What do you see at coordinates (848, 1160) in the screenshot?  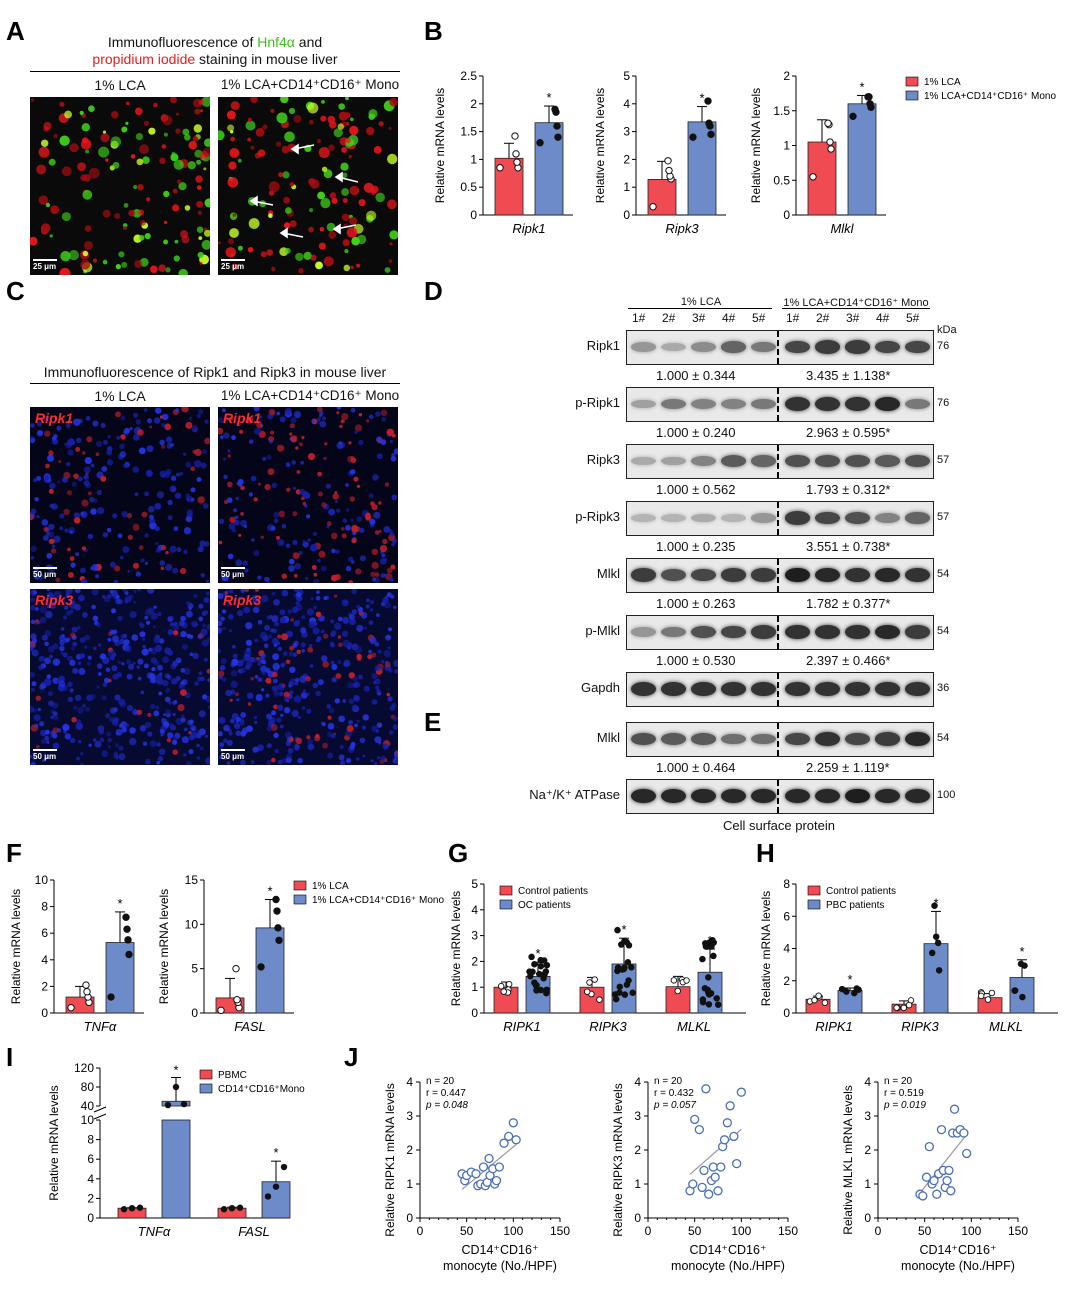 I see `y-axis-label: Relative MLKL mRNA levels` at bounding box center [848, 1160].